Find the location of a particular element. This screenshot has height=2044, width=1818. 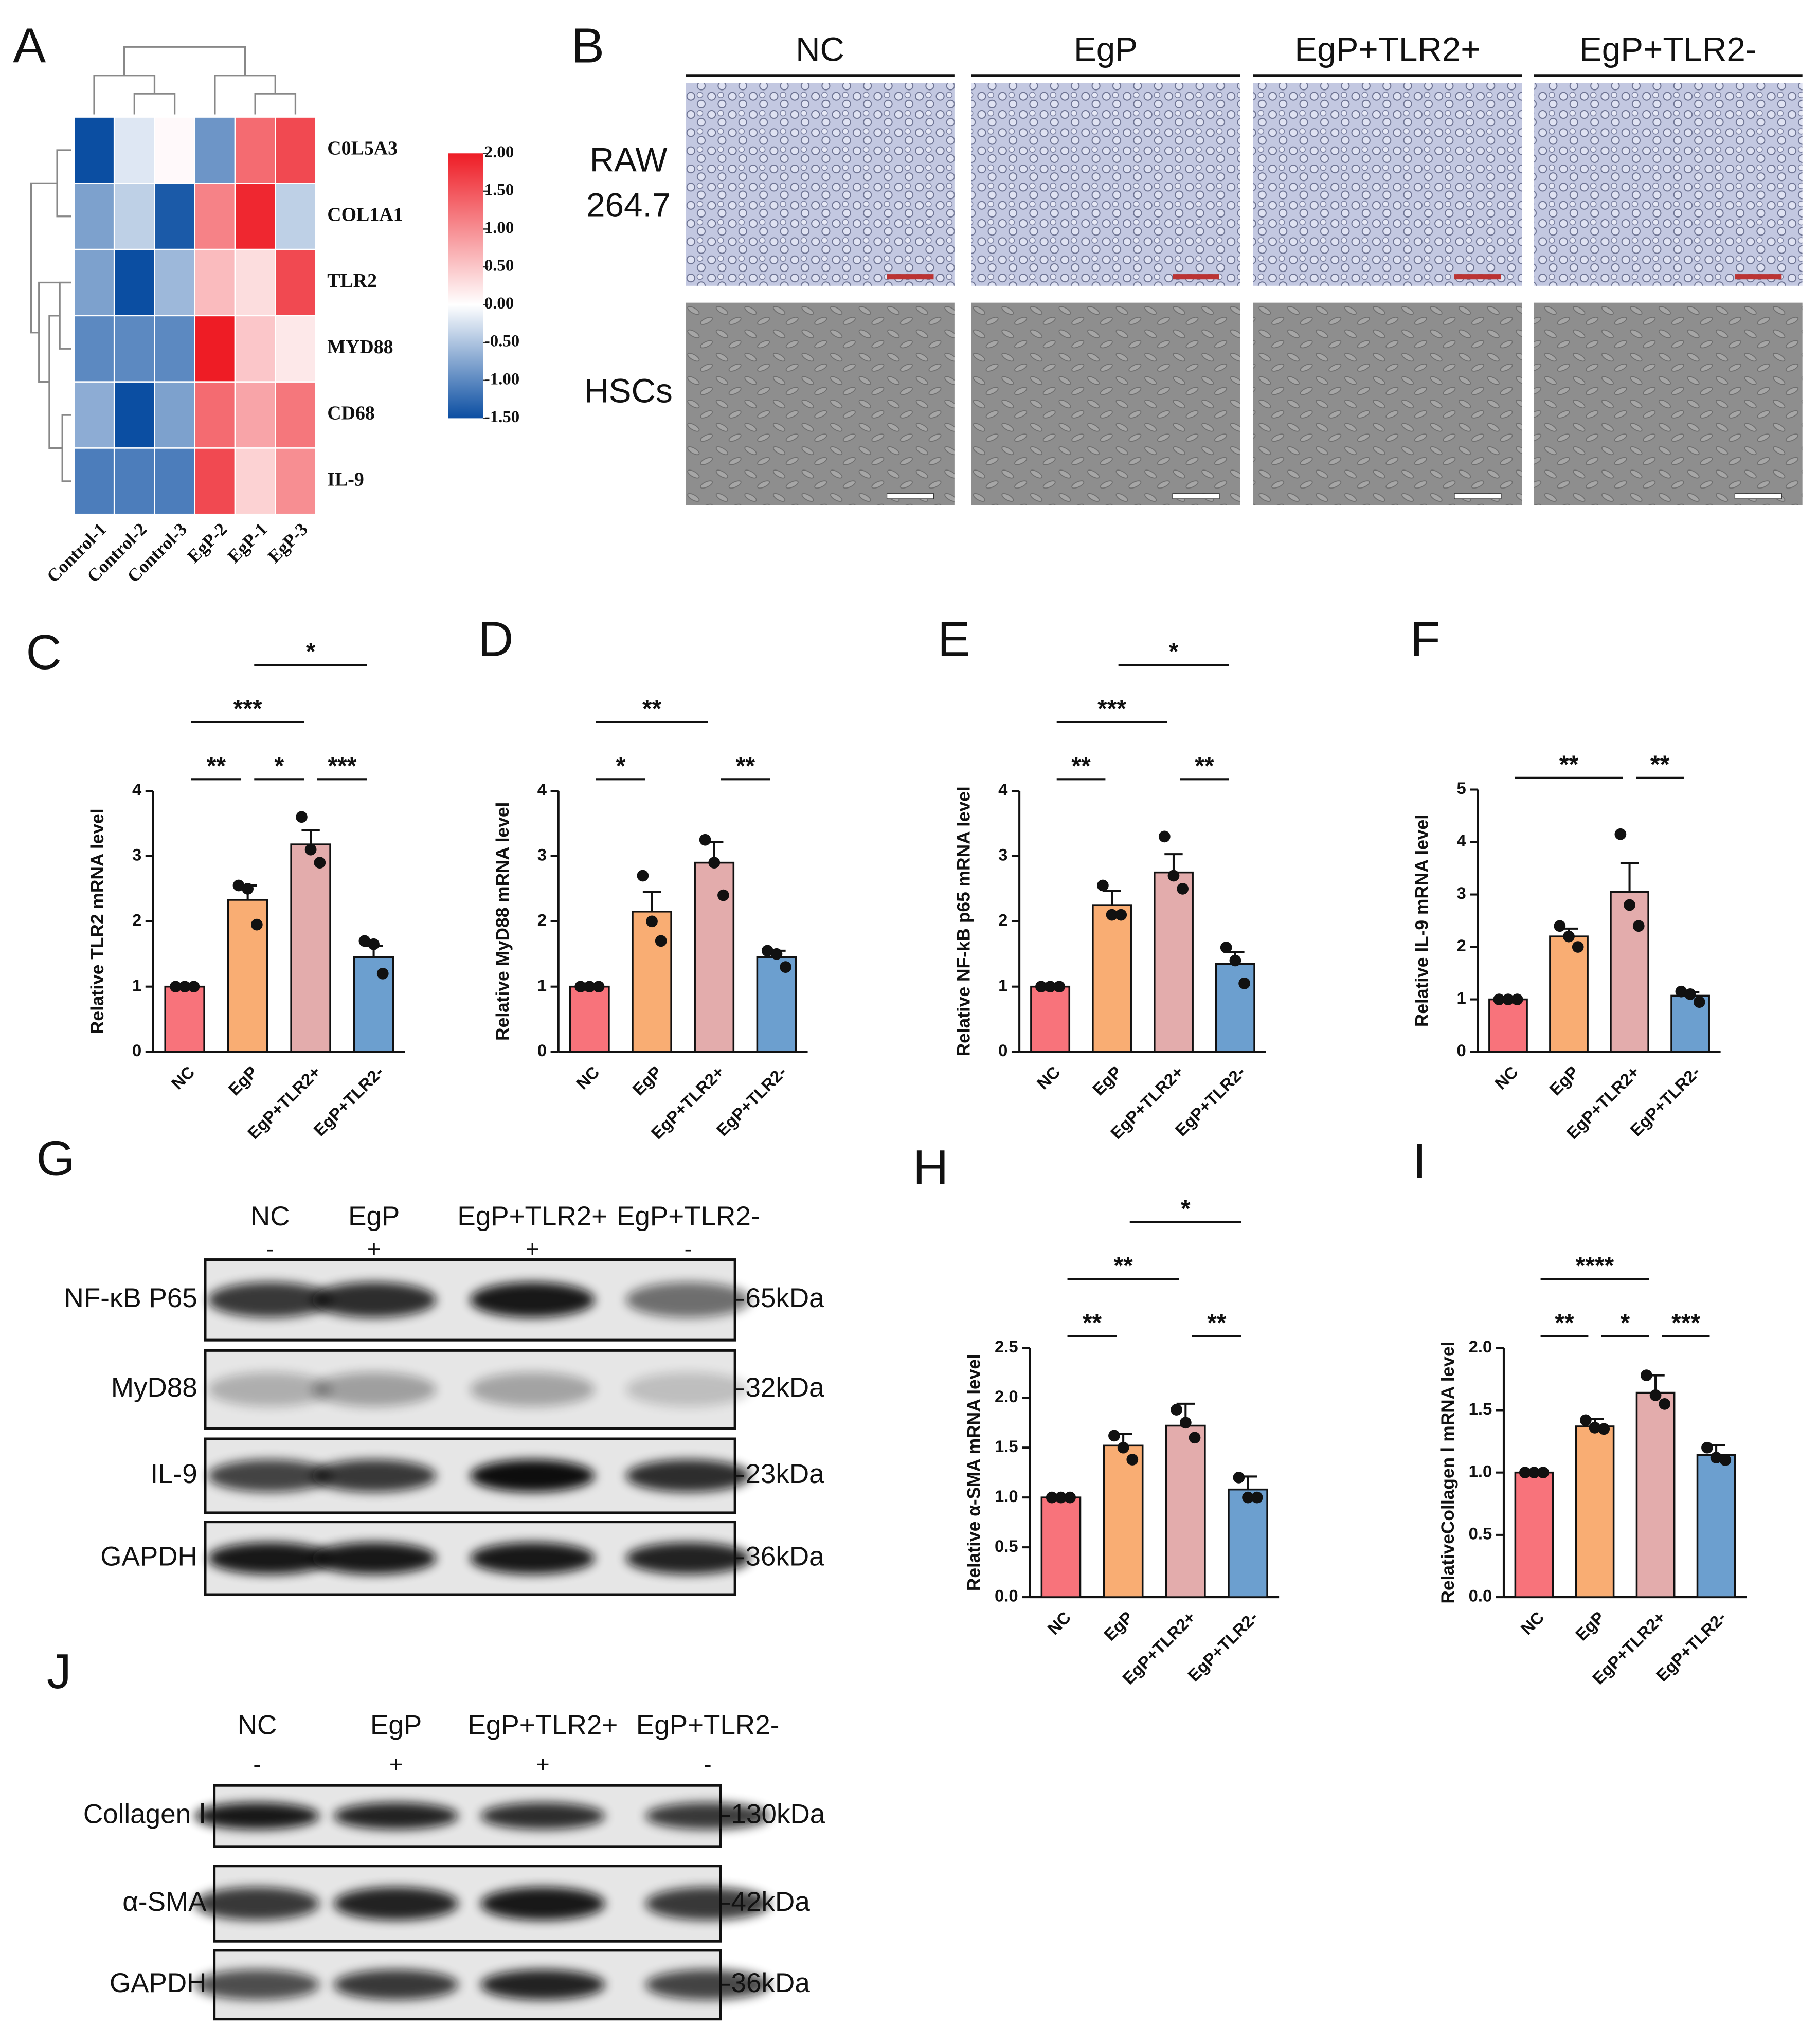

y-tick-label: 2.5 is located at coordinates (1006, 1347).